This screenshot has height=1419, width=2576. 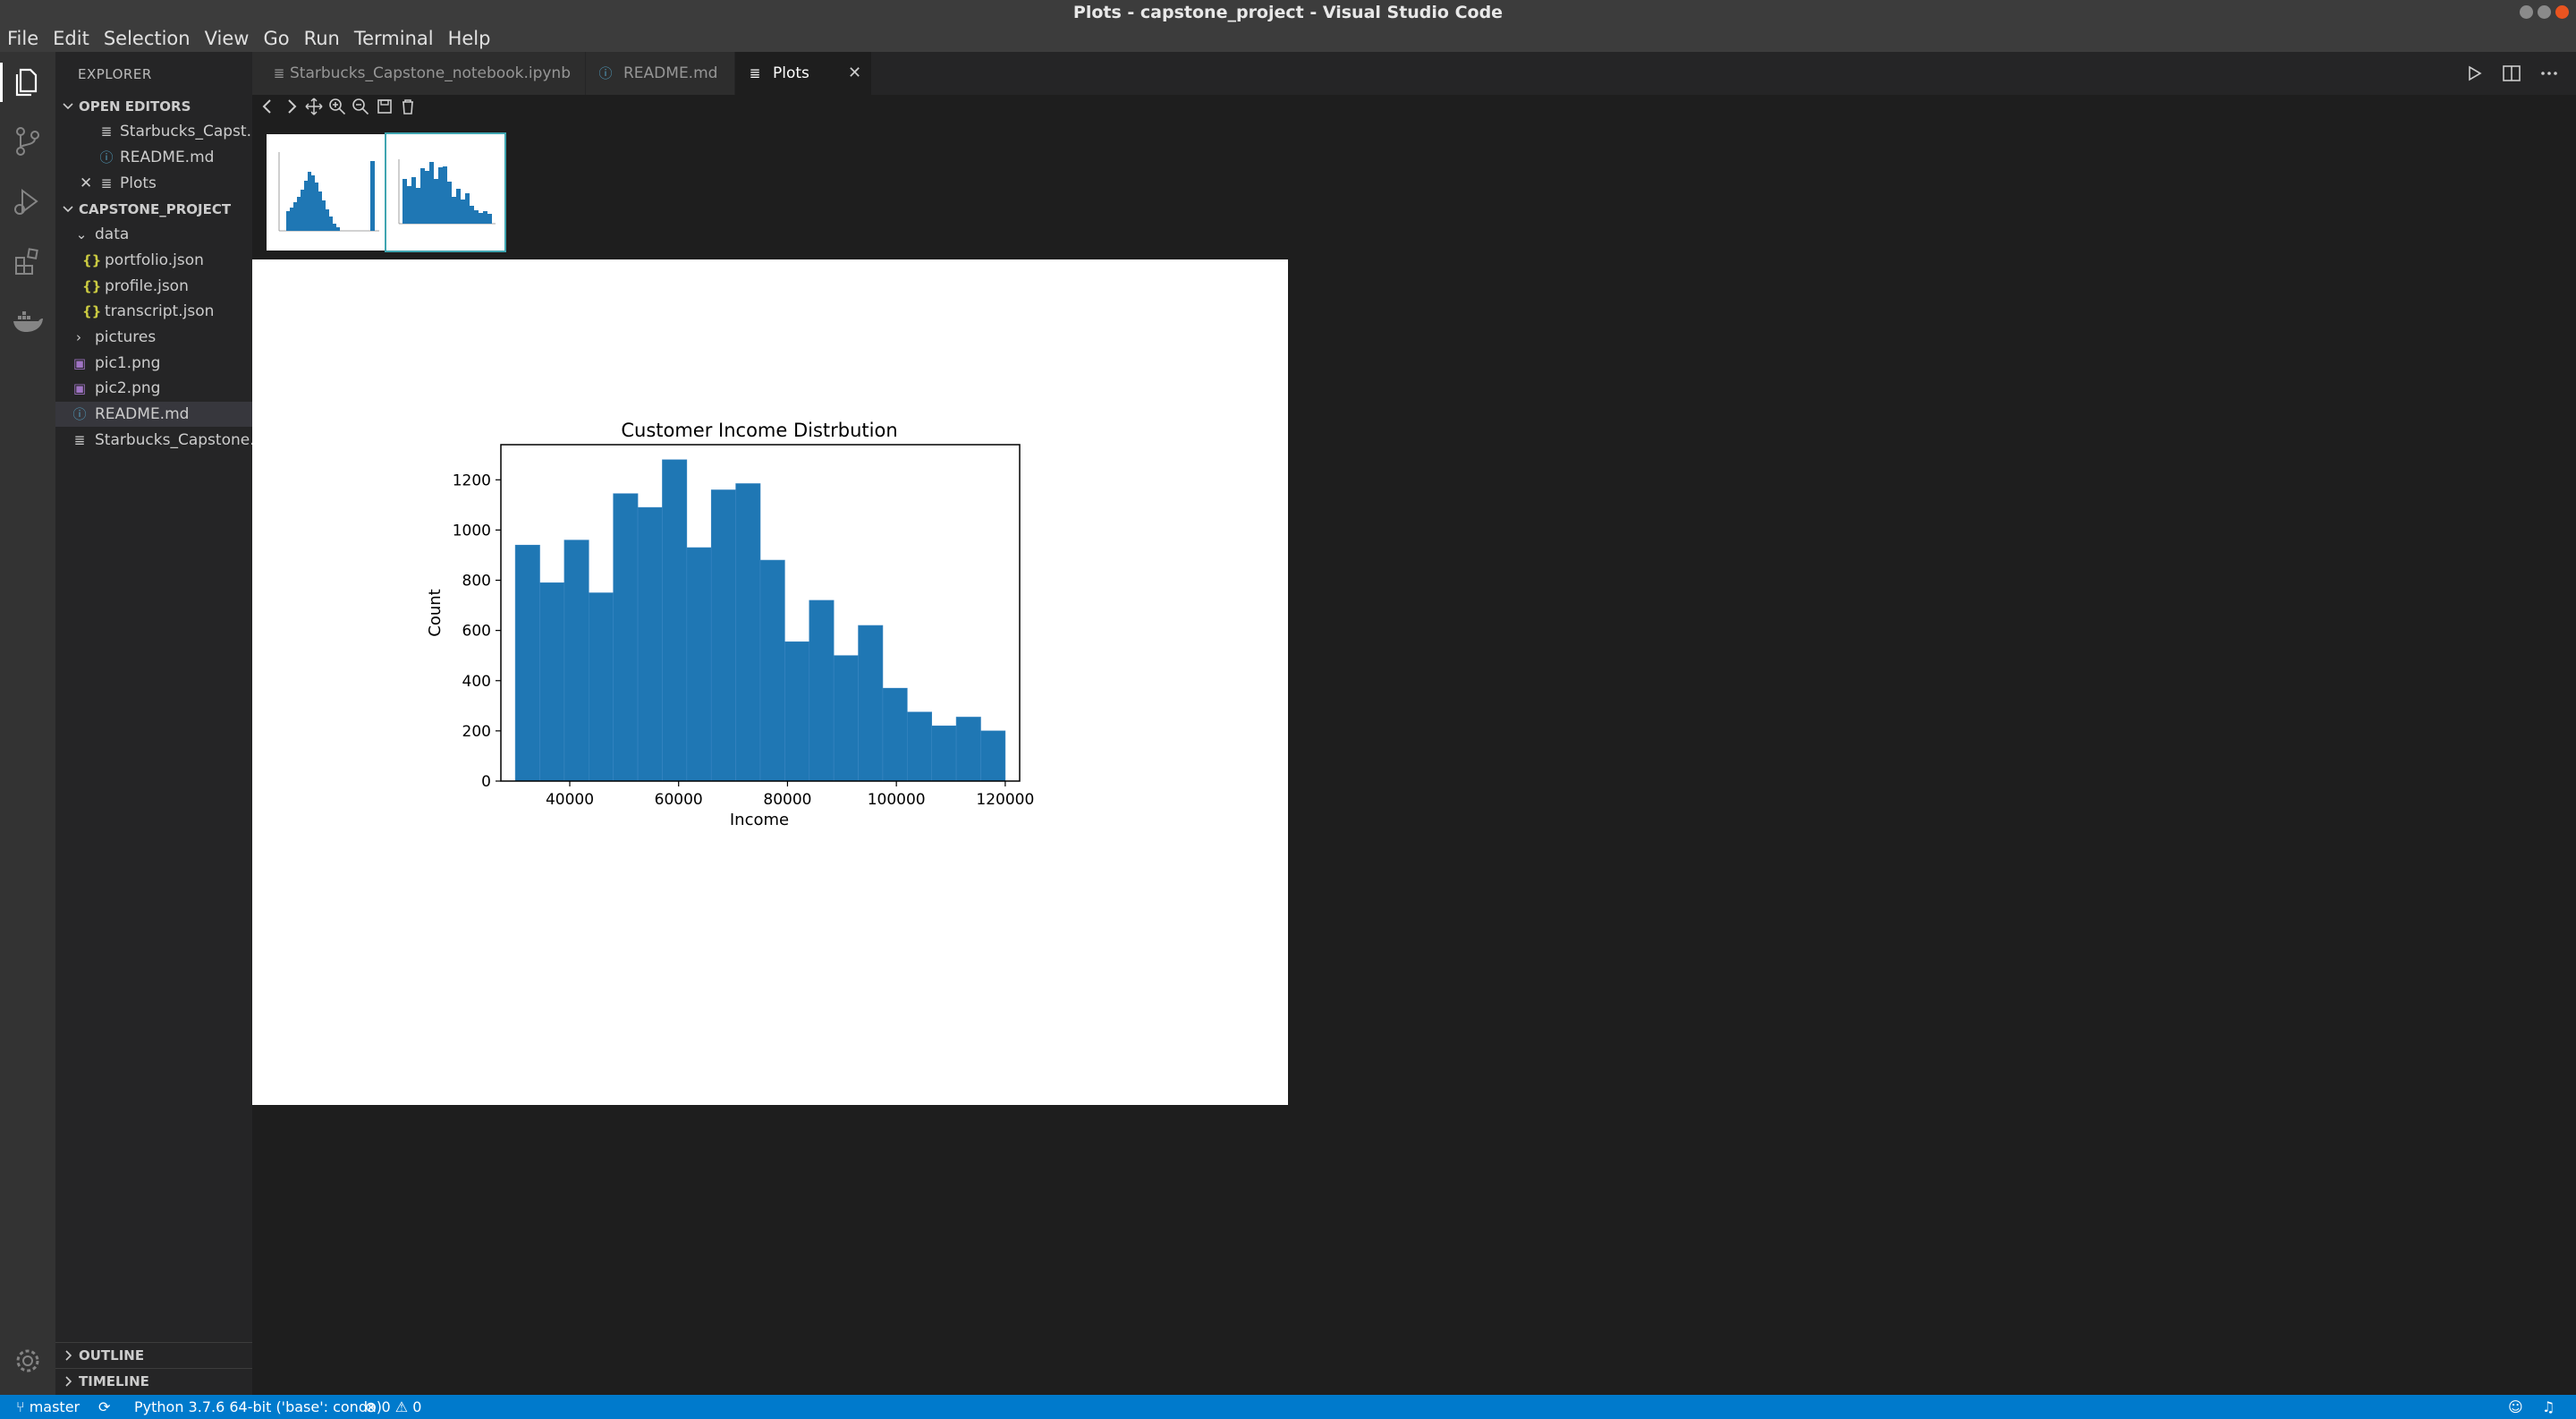 I want to click on more-actions-icon, so click(x=2549, y=73).